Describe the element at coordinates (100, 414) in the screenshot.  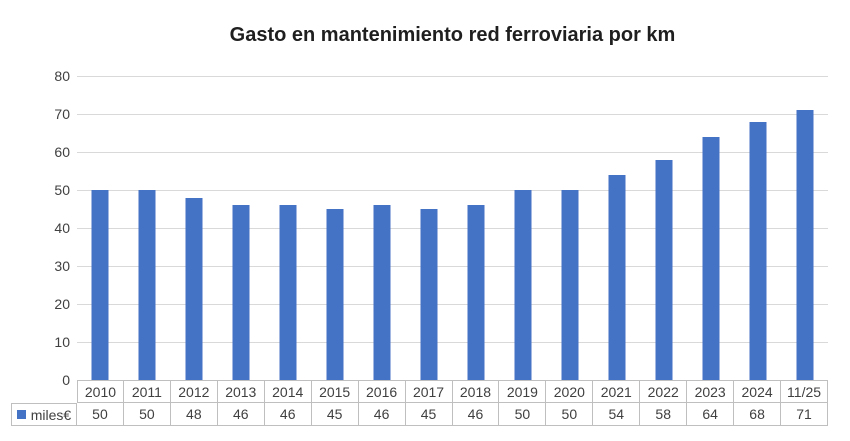
I see `value-cell-2010: 50` at that location.